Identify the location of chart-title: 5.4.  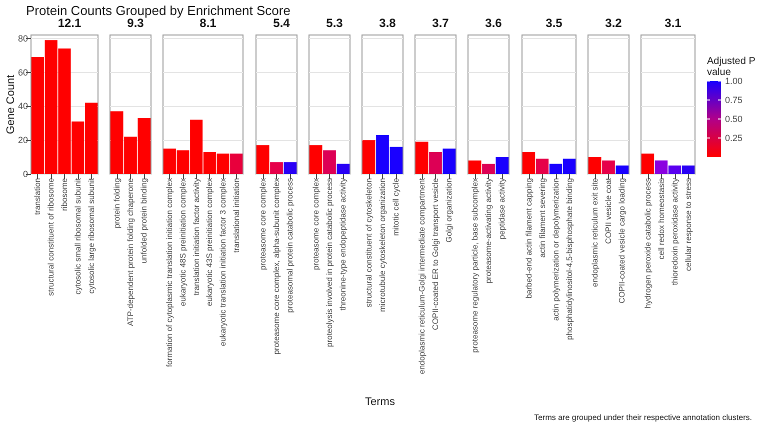
(281, 23).